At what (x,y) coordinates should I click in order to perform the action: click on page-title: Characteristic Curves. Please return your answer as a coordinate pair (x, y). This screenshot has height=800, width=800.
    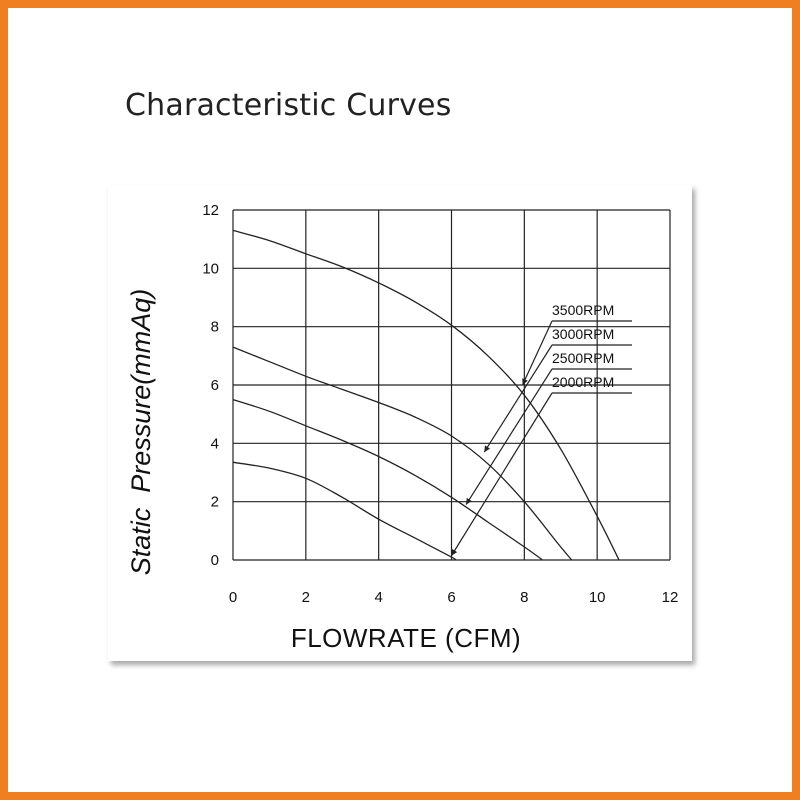
    Looking at the image, I should click on (288, 105).